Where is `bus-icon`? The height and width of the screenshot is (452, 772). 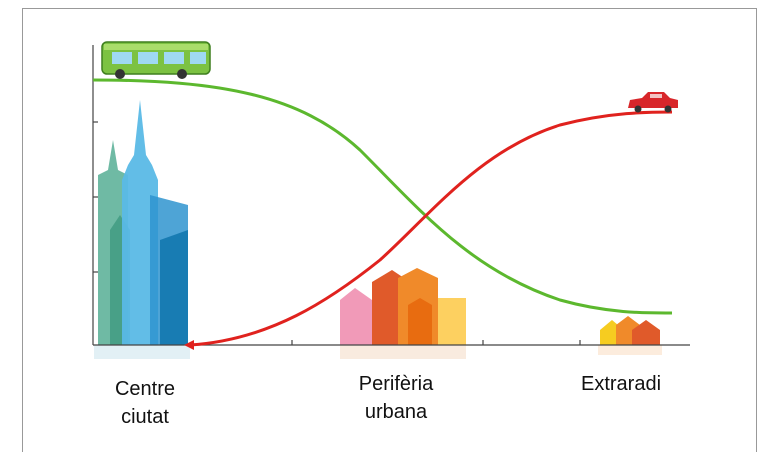 bus-icon is located at coordinates (156, 60).